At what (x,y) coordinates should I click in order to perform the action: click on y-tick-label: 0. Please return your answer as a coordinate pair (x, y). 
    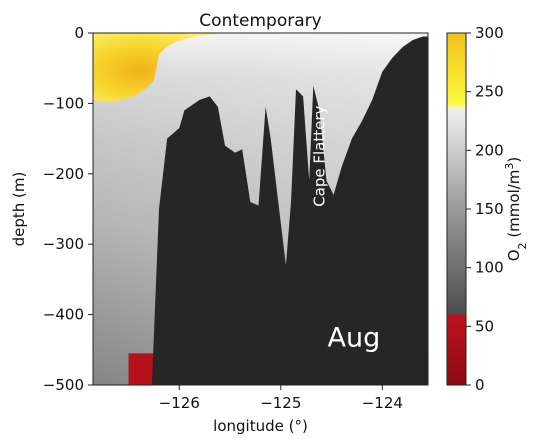
    Looking at the image, I should click on (79, 33).